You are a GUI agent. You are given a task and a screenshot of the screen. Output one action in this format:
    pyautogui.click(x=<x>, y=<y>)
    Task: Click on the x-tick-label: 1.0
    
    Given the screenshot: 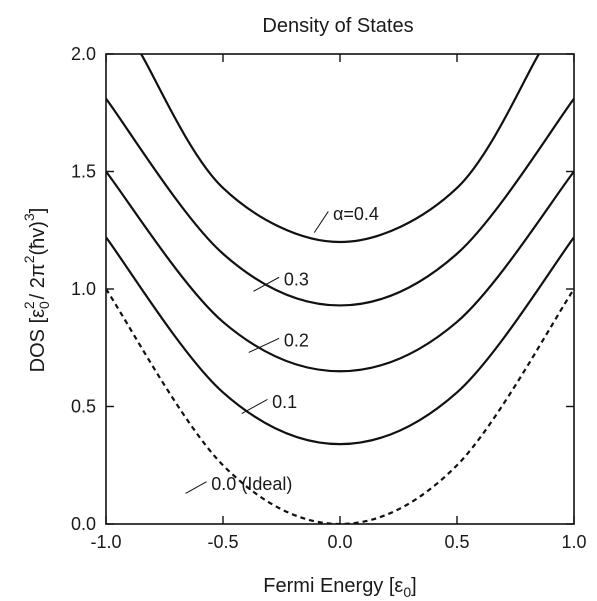 What is the action you would take?
    pyautogui.click(x=573, y=542)
    